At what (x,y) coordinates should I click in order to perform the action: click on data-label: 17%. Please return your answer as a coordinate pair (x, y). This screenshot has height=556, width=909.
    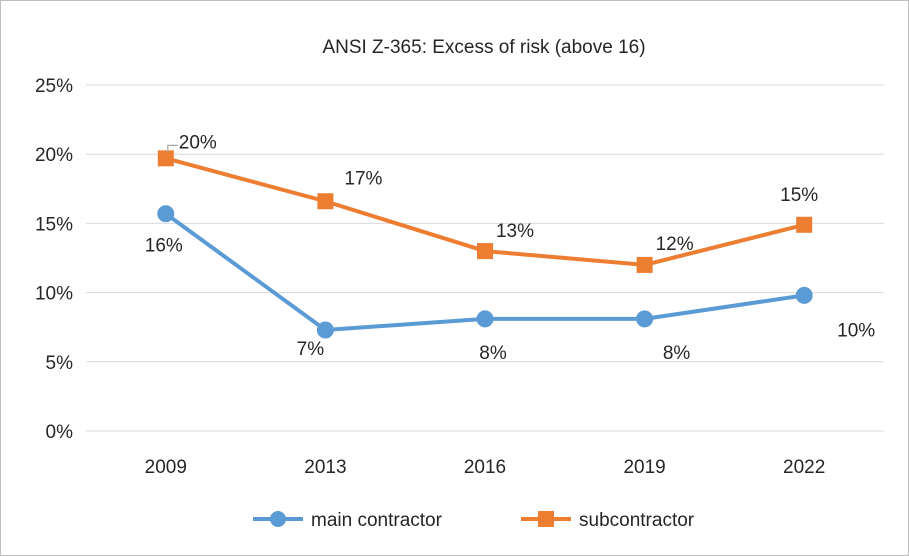
    Looking at the image, I should click on (363, 178).